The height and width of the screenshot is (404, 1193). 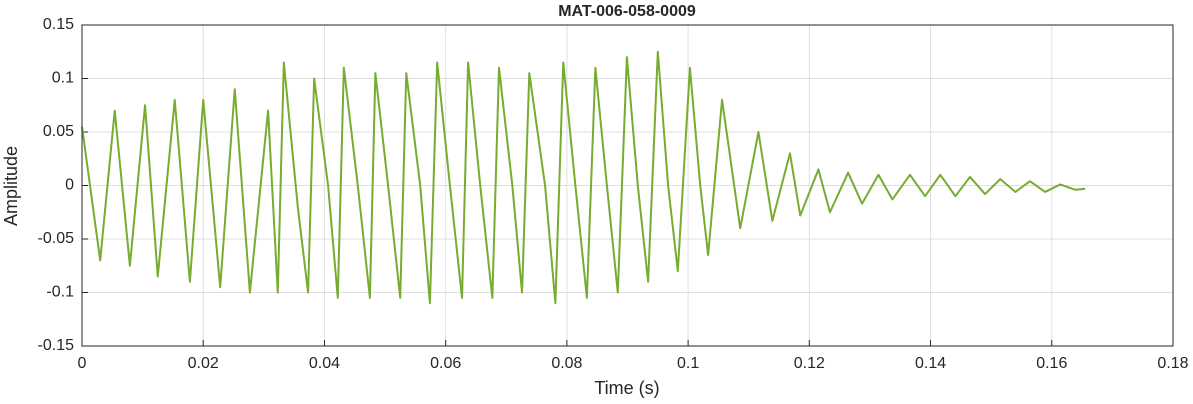 What do you see at coordinates (1172, 363) in the screenshot?
I see `x-tick-label: 0.18` at bounding box center [1172, 363].